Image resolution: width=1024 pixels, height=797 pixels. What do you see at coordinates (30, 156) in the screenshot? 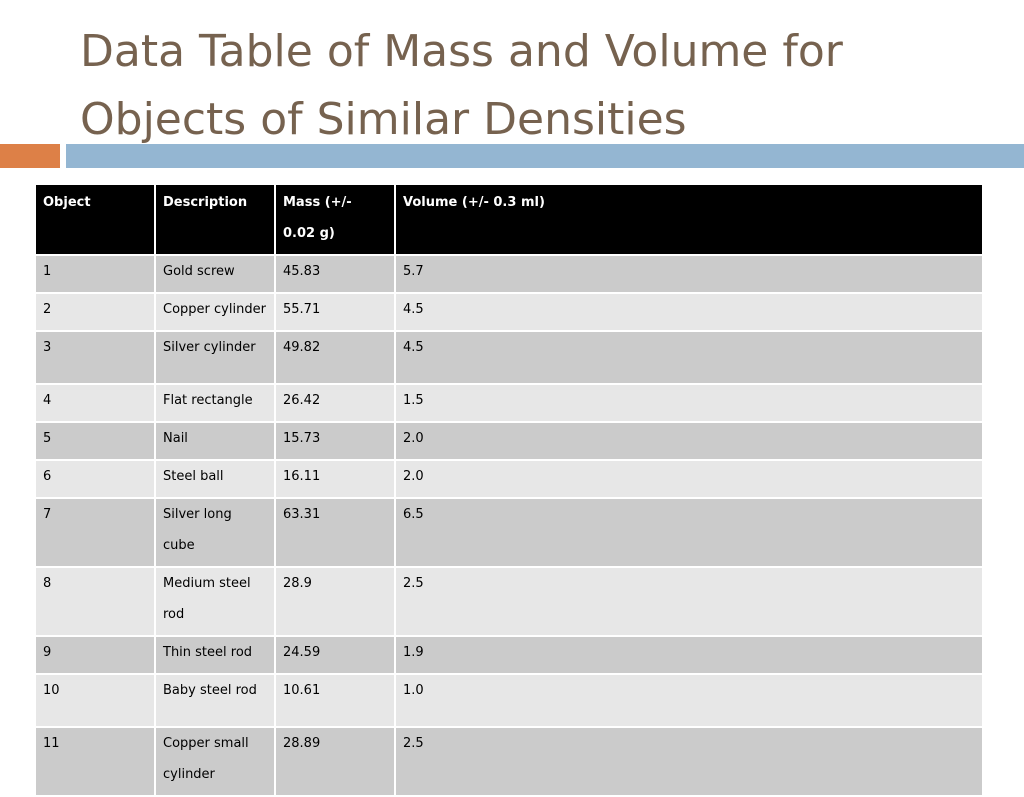
I see `accent-bar-orange` at bounding box center [30, 156].